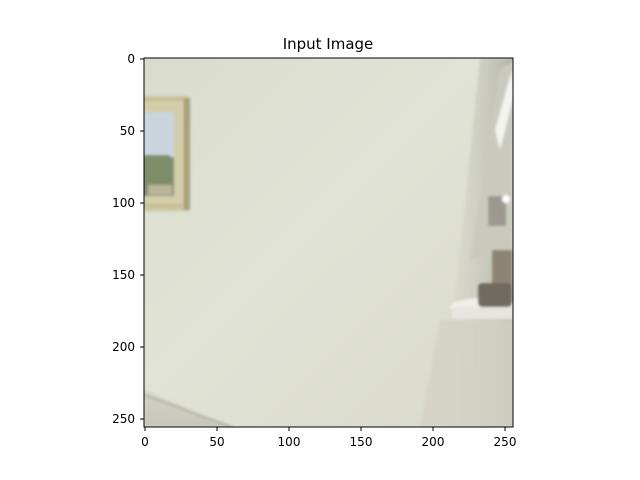 The width and height of the screenshot is (640, 480). Describe the element at coordinates (145, 442) in the screenshot. I see `x-tick-label: 0` at that location.